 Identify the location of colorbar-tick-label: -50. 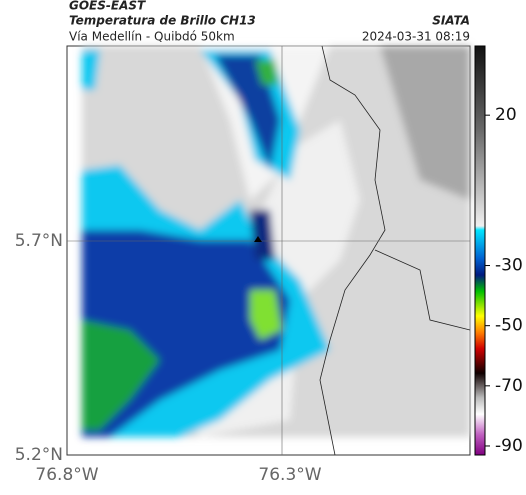
(509, 326).